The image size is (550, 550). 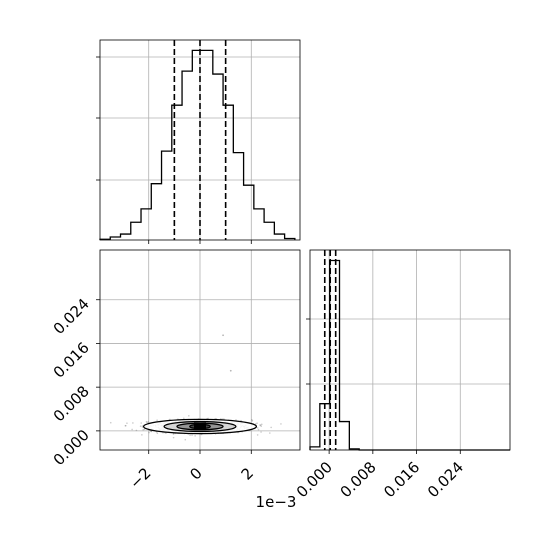 What do you see at coordinates (195, 473) in the screenshot?
I see `x-tick-label: 0` at bounding box center [195, 473].